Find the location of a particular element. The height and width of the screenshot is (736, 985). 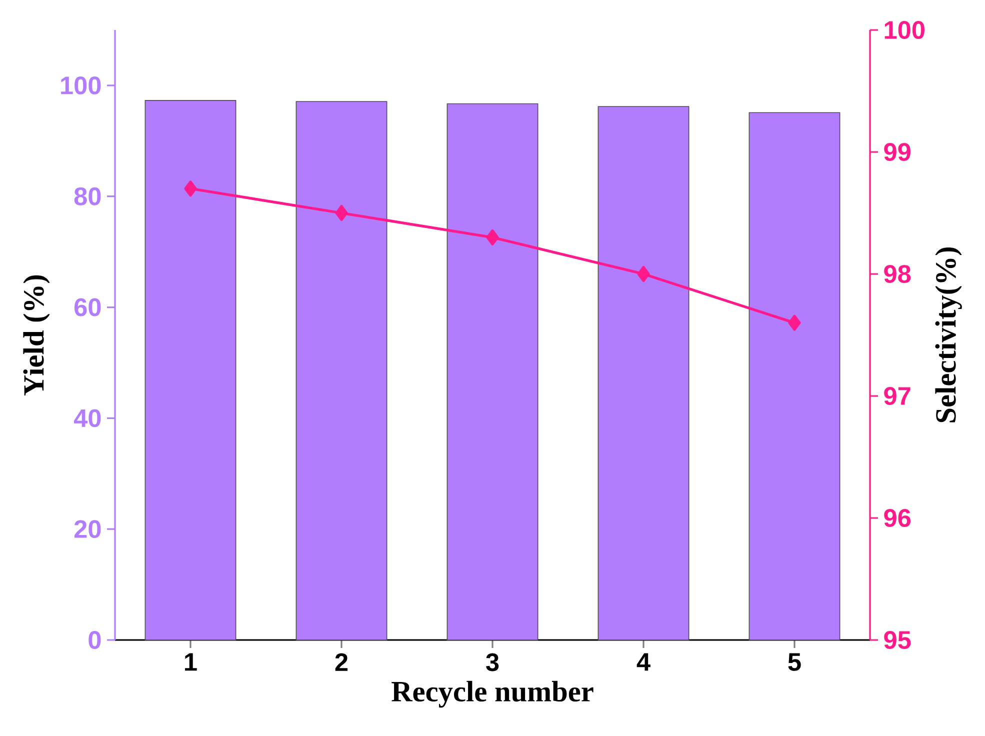

y2-tick-label: 97 is located at coordinates (897, 396).